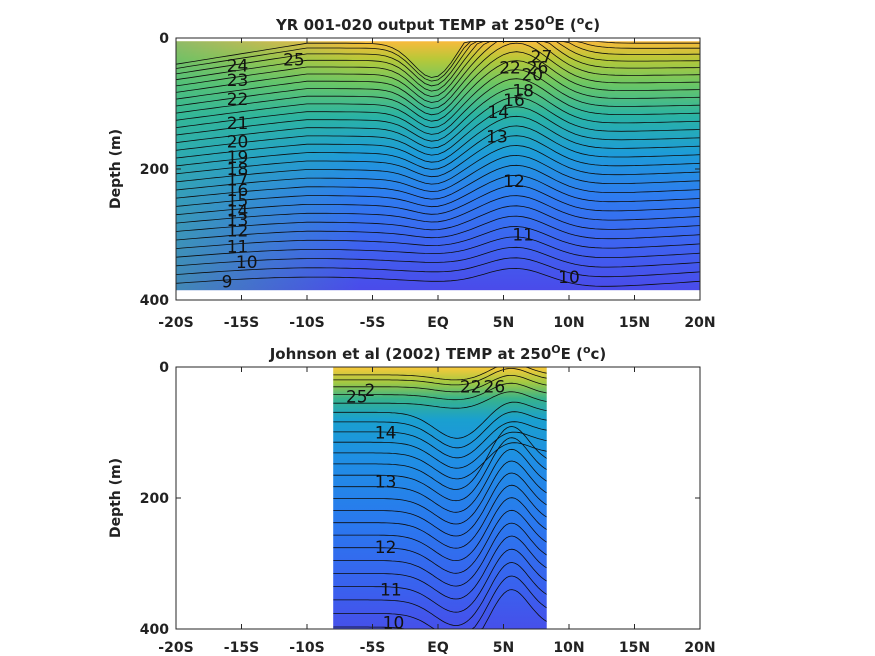 This screenshot has width=875, height=656. Describe the element at coordinates (238, 201) in the screenshot. I see `contour-label: 15` at that location.